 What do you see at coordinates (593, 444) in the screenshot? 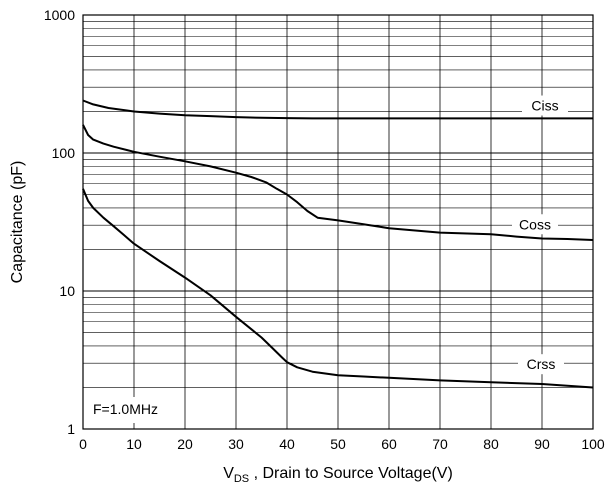
I see `x-tick-label: 100` at bounding box center [593, 444].